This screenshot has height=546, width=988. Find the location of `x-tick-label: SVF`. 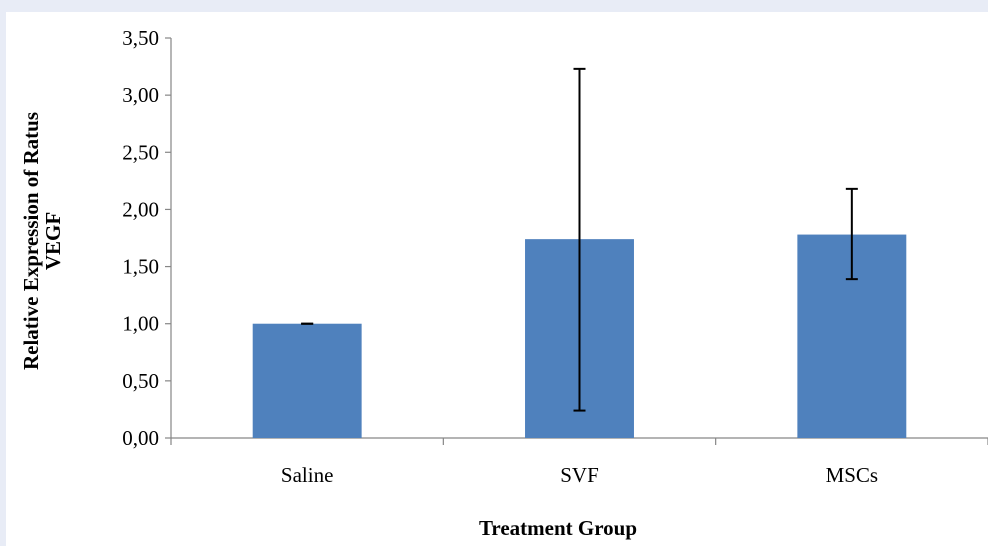

x-tick-label: SVF is located at coordinates (579, 475).